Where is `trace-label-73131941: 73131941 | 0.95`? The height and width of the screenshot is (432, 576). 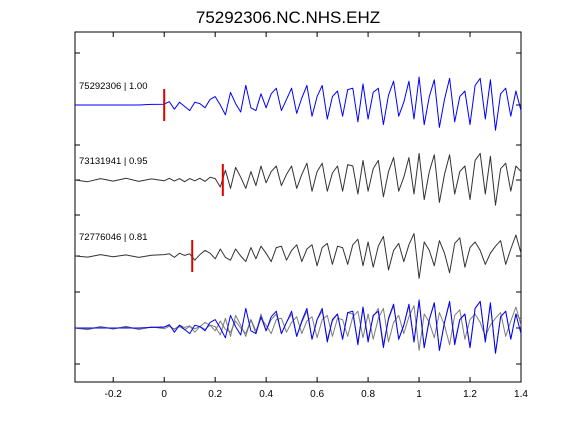
trace-label-73131941: 73131941 | 0.95 is located at coordinates (113, 161).